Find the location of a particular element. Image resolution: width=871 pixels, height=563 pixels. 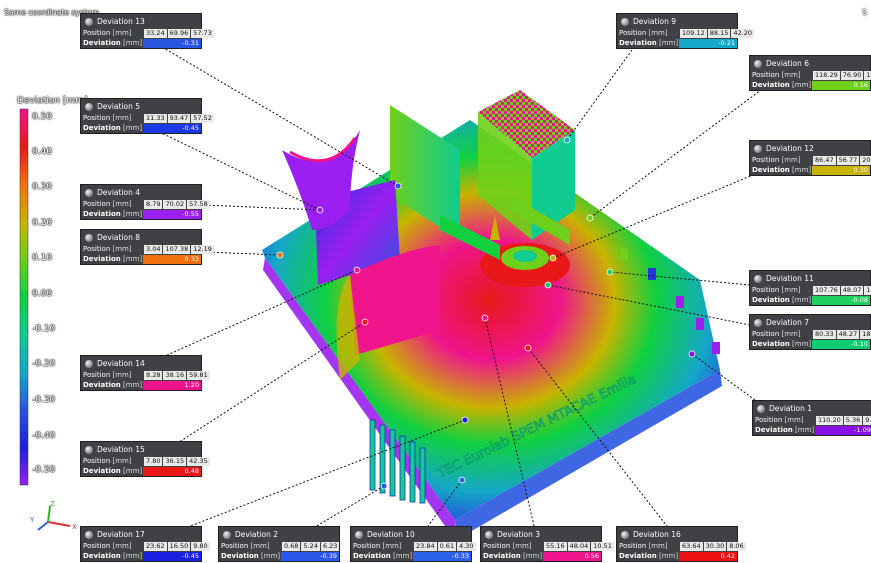

deviation-card-header: Deviation 10 is located at coordinates (385, 534).